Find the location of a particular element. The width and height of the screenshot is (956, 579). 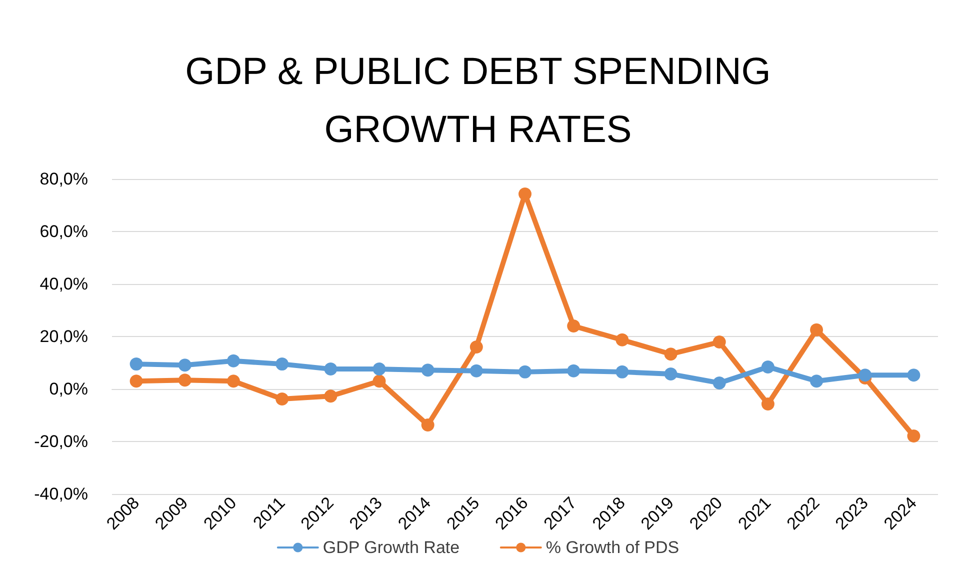

y-tick-label: 20,0% is located at coordinates (64, 336).